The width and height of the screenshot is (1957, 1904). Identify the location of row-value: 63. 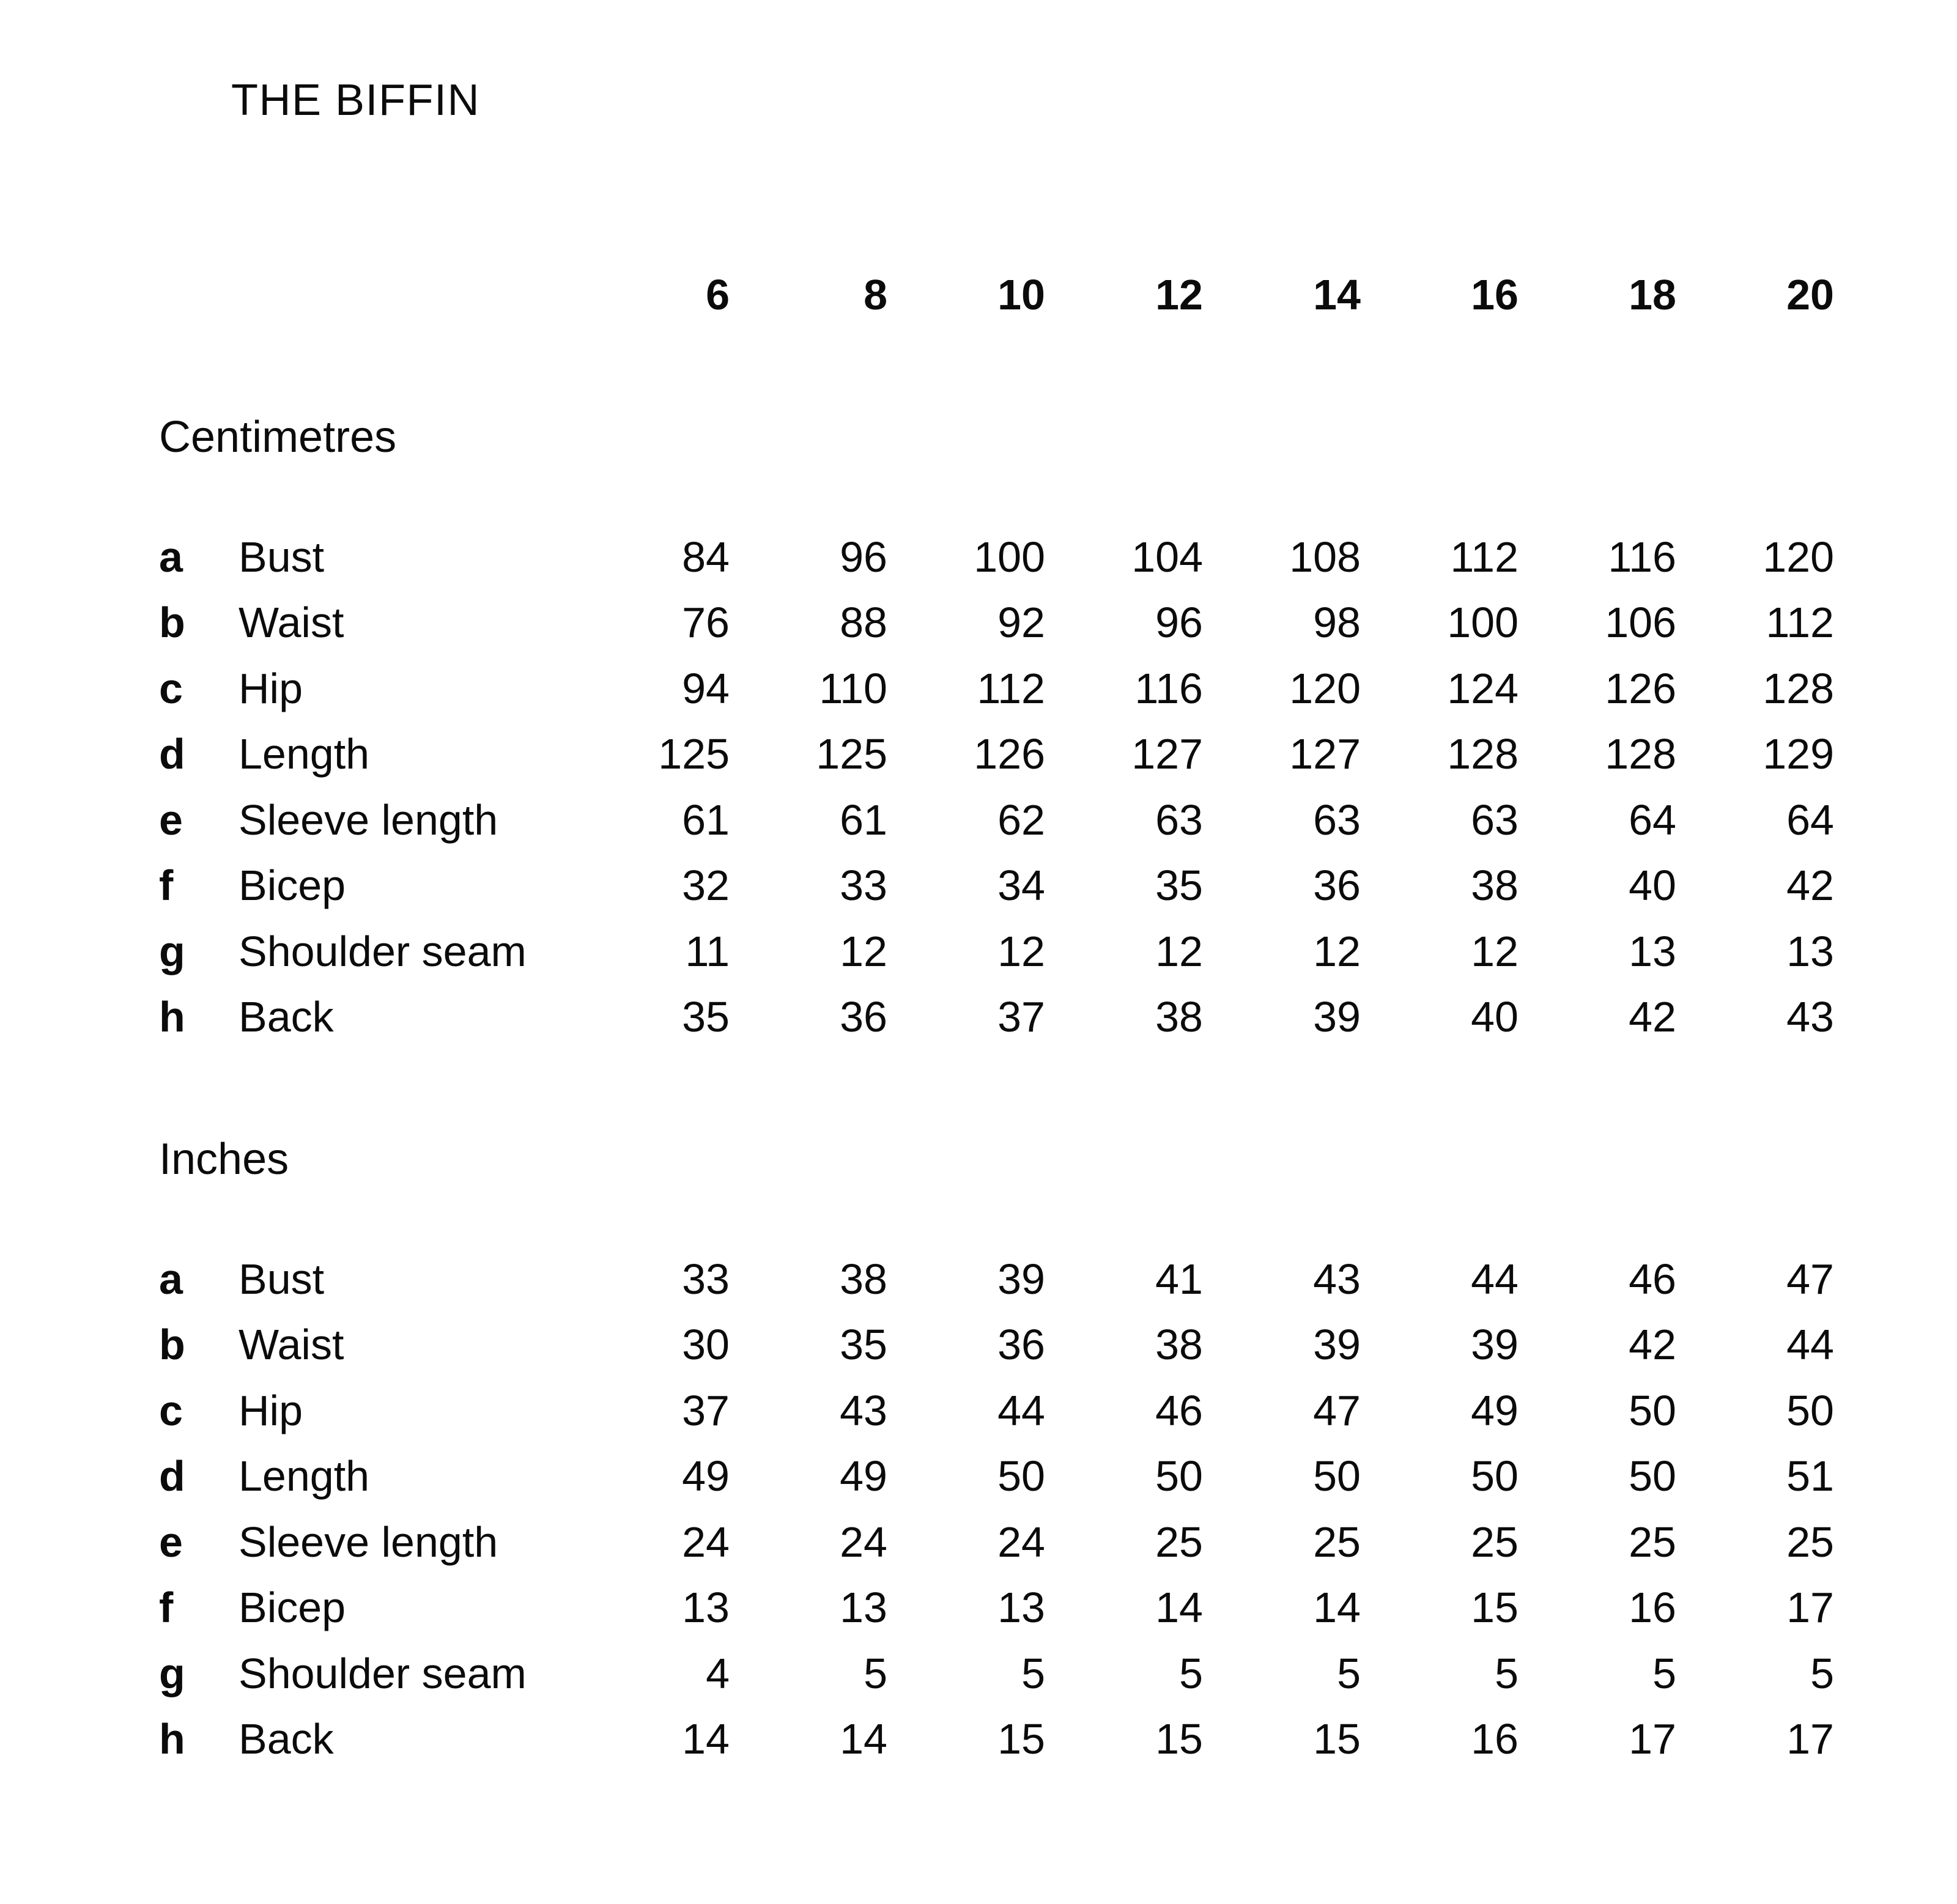
(1337, 819).